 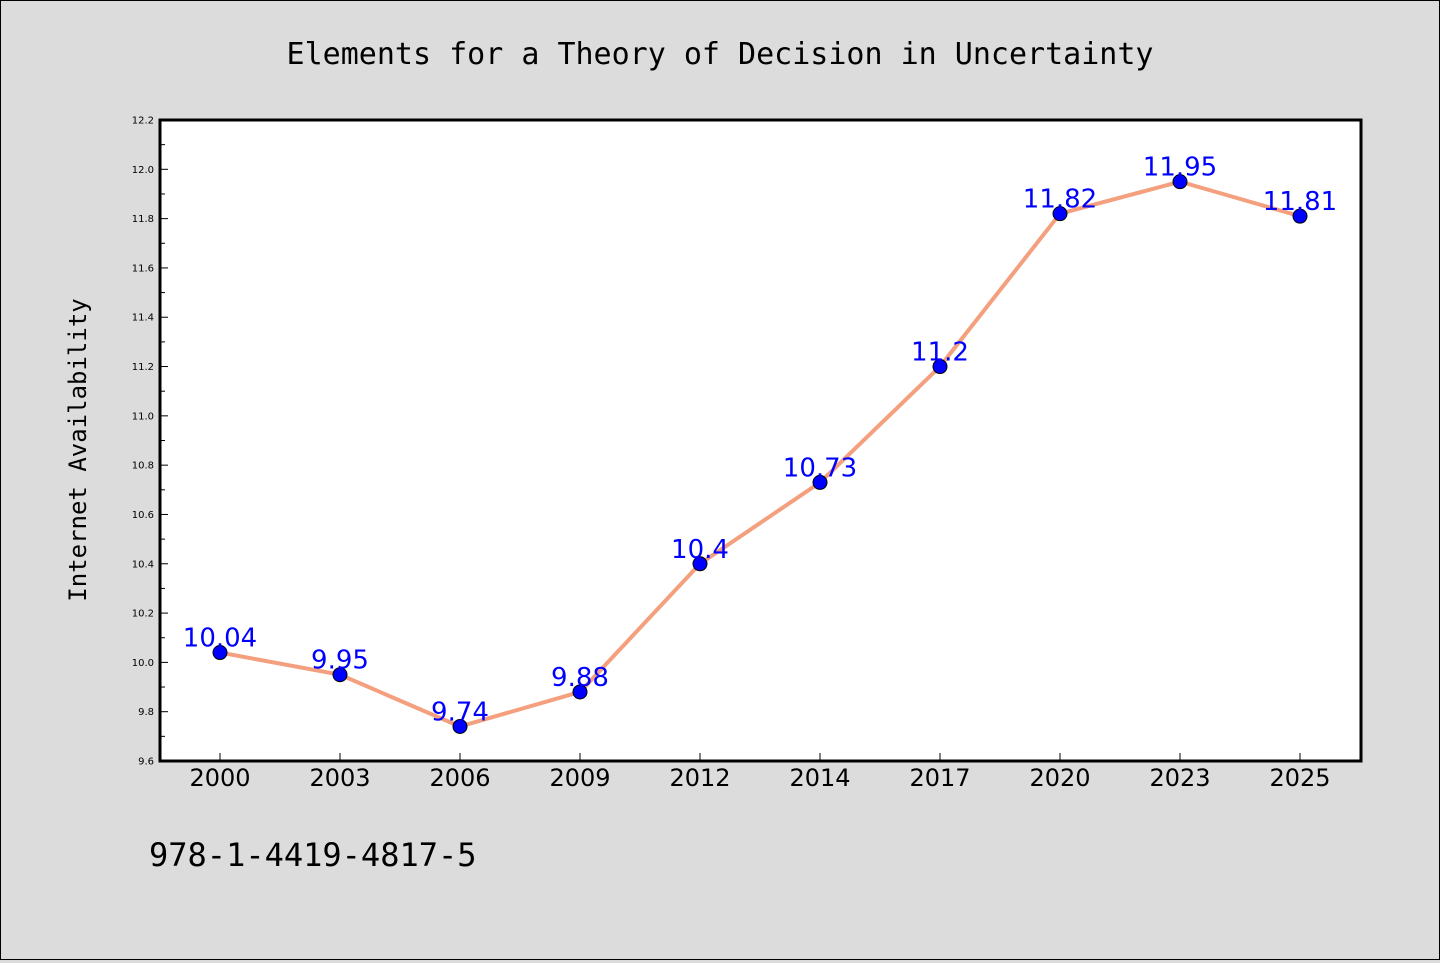 What do you see at coordinates (143, 219) in the screenshot?
I see `y-tick-label: 11.8` at bounding box center [143, 219].